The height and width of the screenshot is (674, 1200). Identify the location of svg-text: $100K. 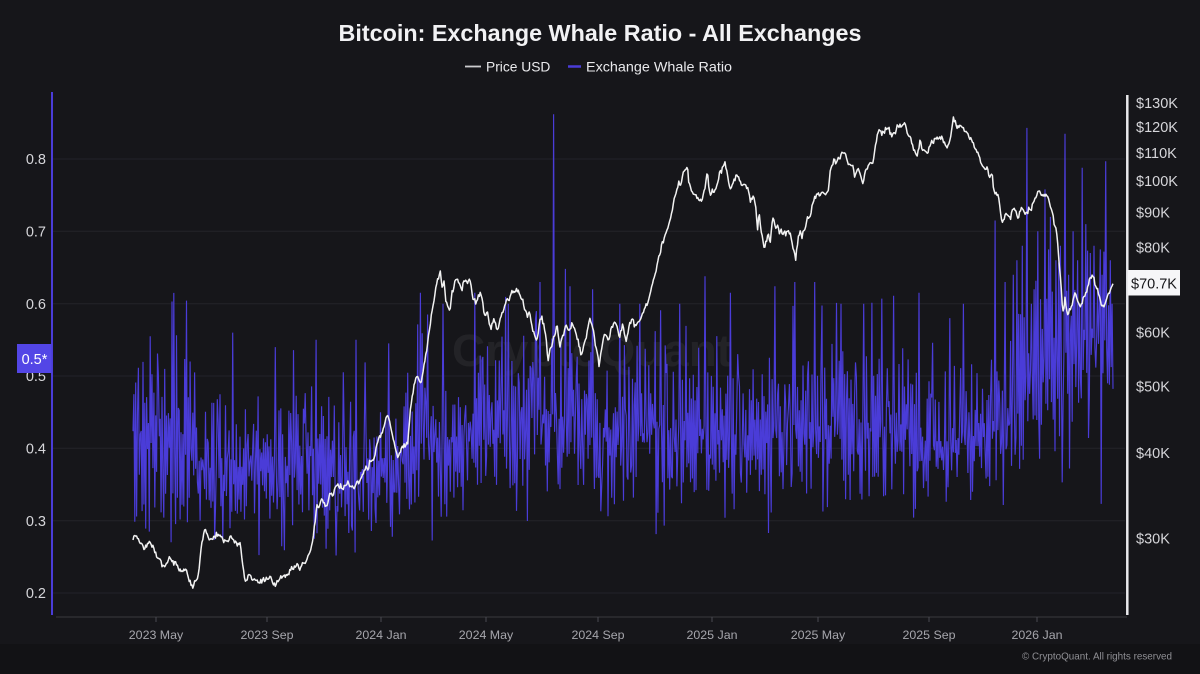
(1157, 182).